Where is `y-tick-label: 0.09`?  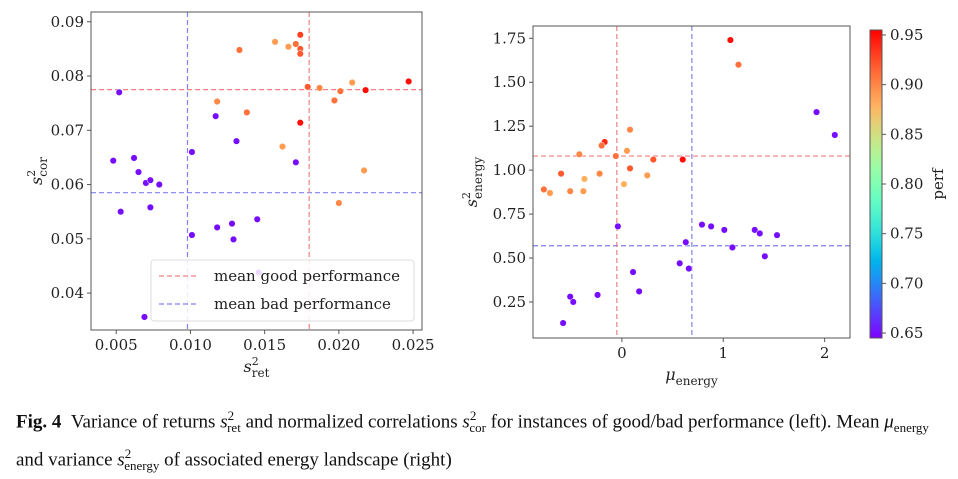
y-tick-label: 0.09 is located at coordinates (67, 22).